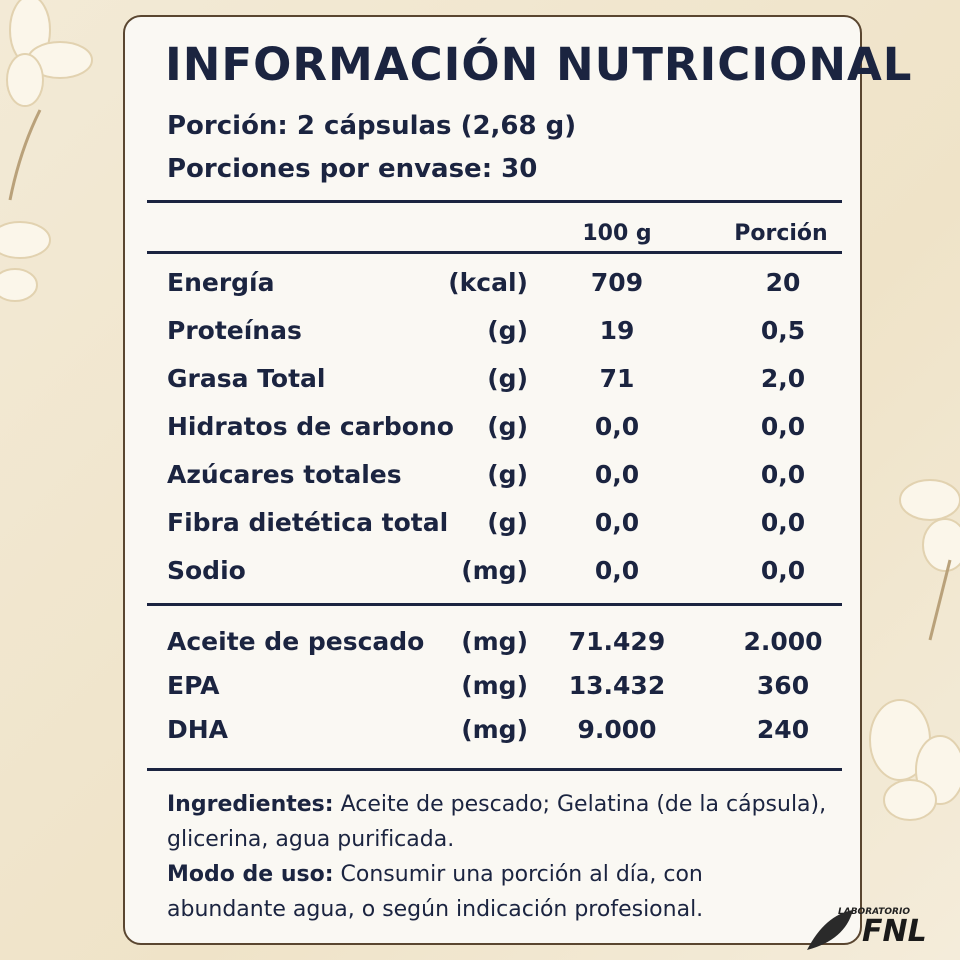 The image size is (960, 960). What do you see at coordinates (617, 641) in the screenshot?
I see `value-100g: 71.429` at bounding box center [617, 641].